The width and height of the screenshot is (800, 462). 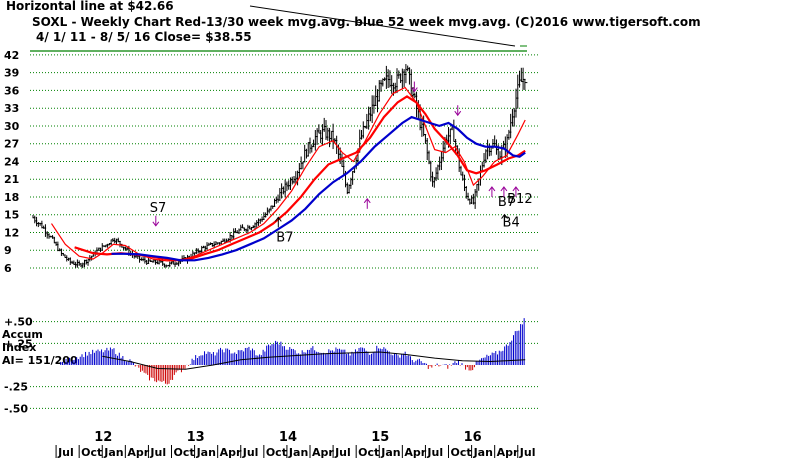 I want to click on price-tick-label: 36, so click(x=12, y=90).